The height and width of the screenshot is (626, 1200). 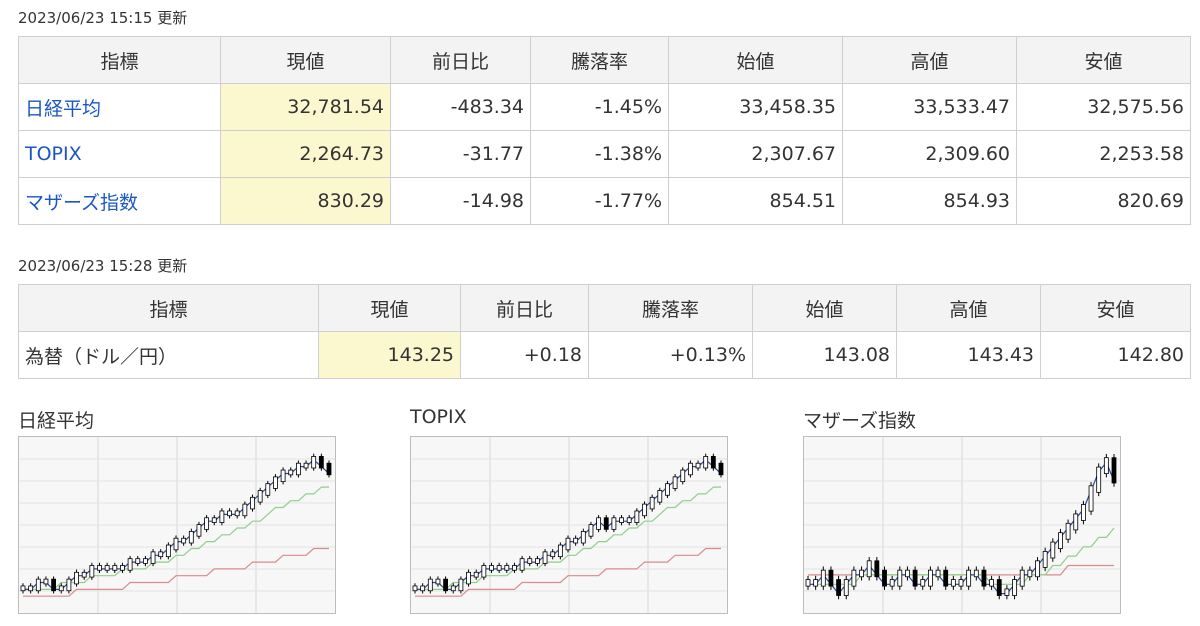 I want to click on table-header-row: 指標 現値 前日比 騰落率 始値 高値 安値, so click(x=604, y=60).